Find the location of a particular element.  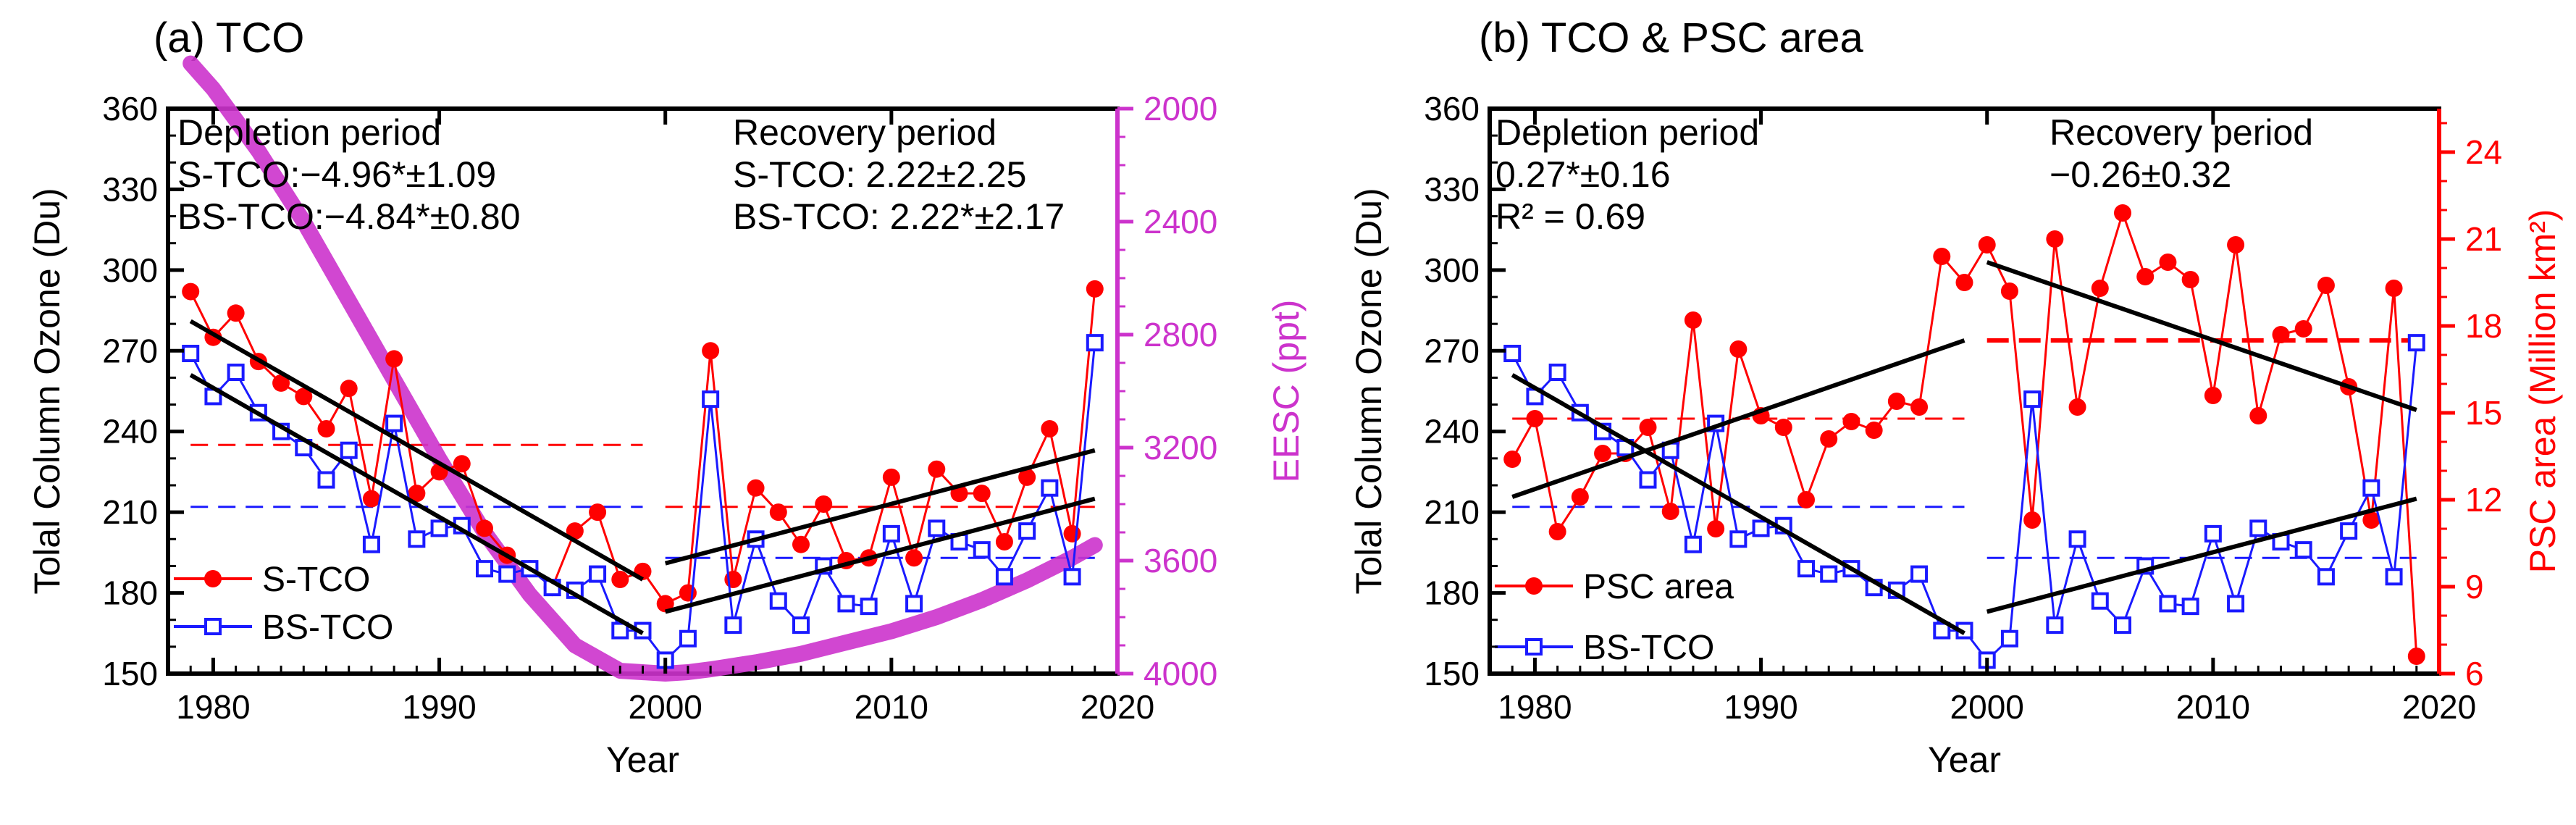

p1-y-tick-label: 180 is located at coordinates (1452, 593).